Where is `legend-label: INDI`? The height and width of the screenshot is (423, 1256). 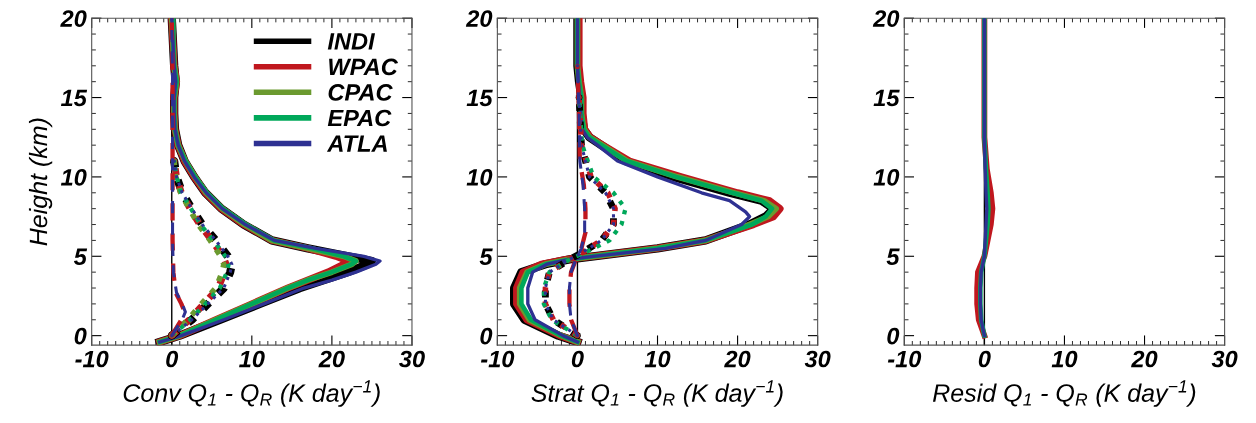 legend-label: INDI is located at coordinates (351, 41).